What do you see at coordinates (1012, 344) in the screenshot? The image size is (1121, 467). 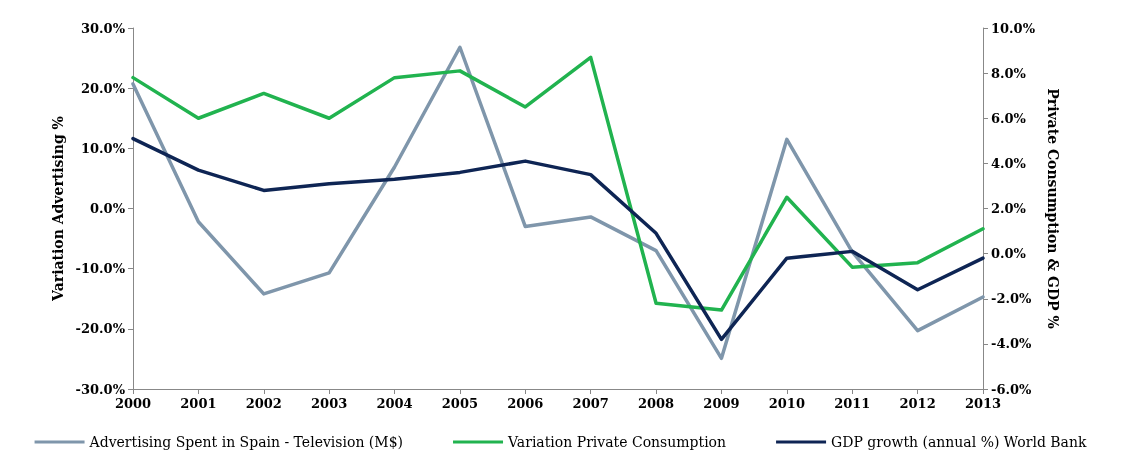 I see `y2-tick-label: -4.0%` at bounding box center [1012, 344].